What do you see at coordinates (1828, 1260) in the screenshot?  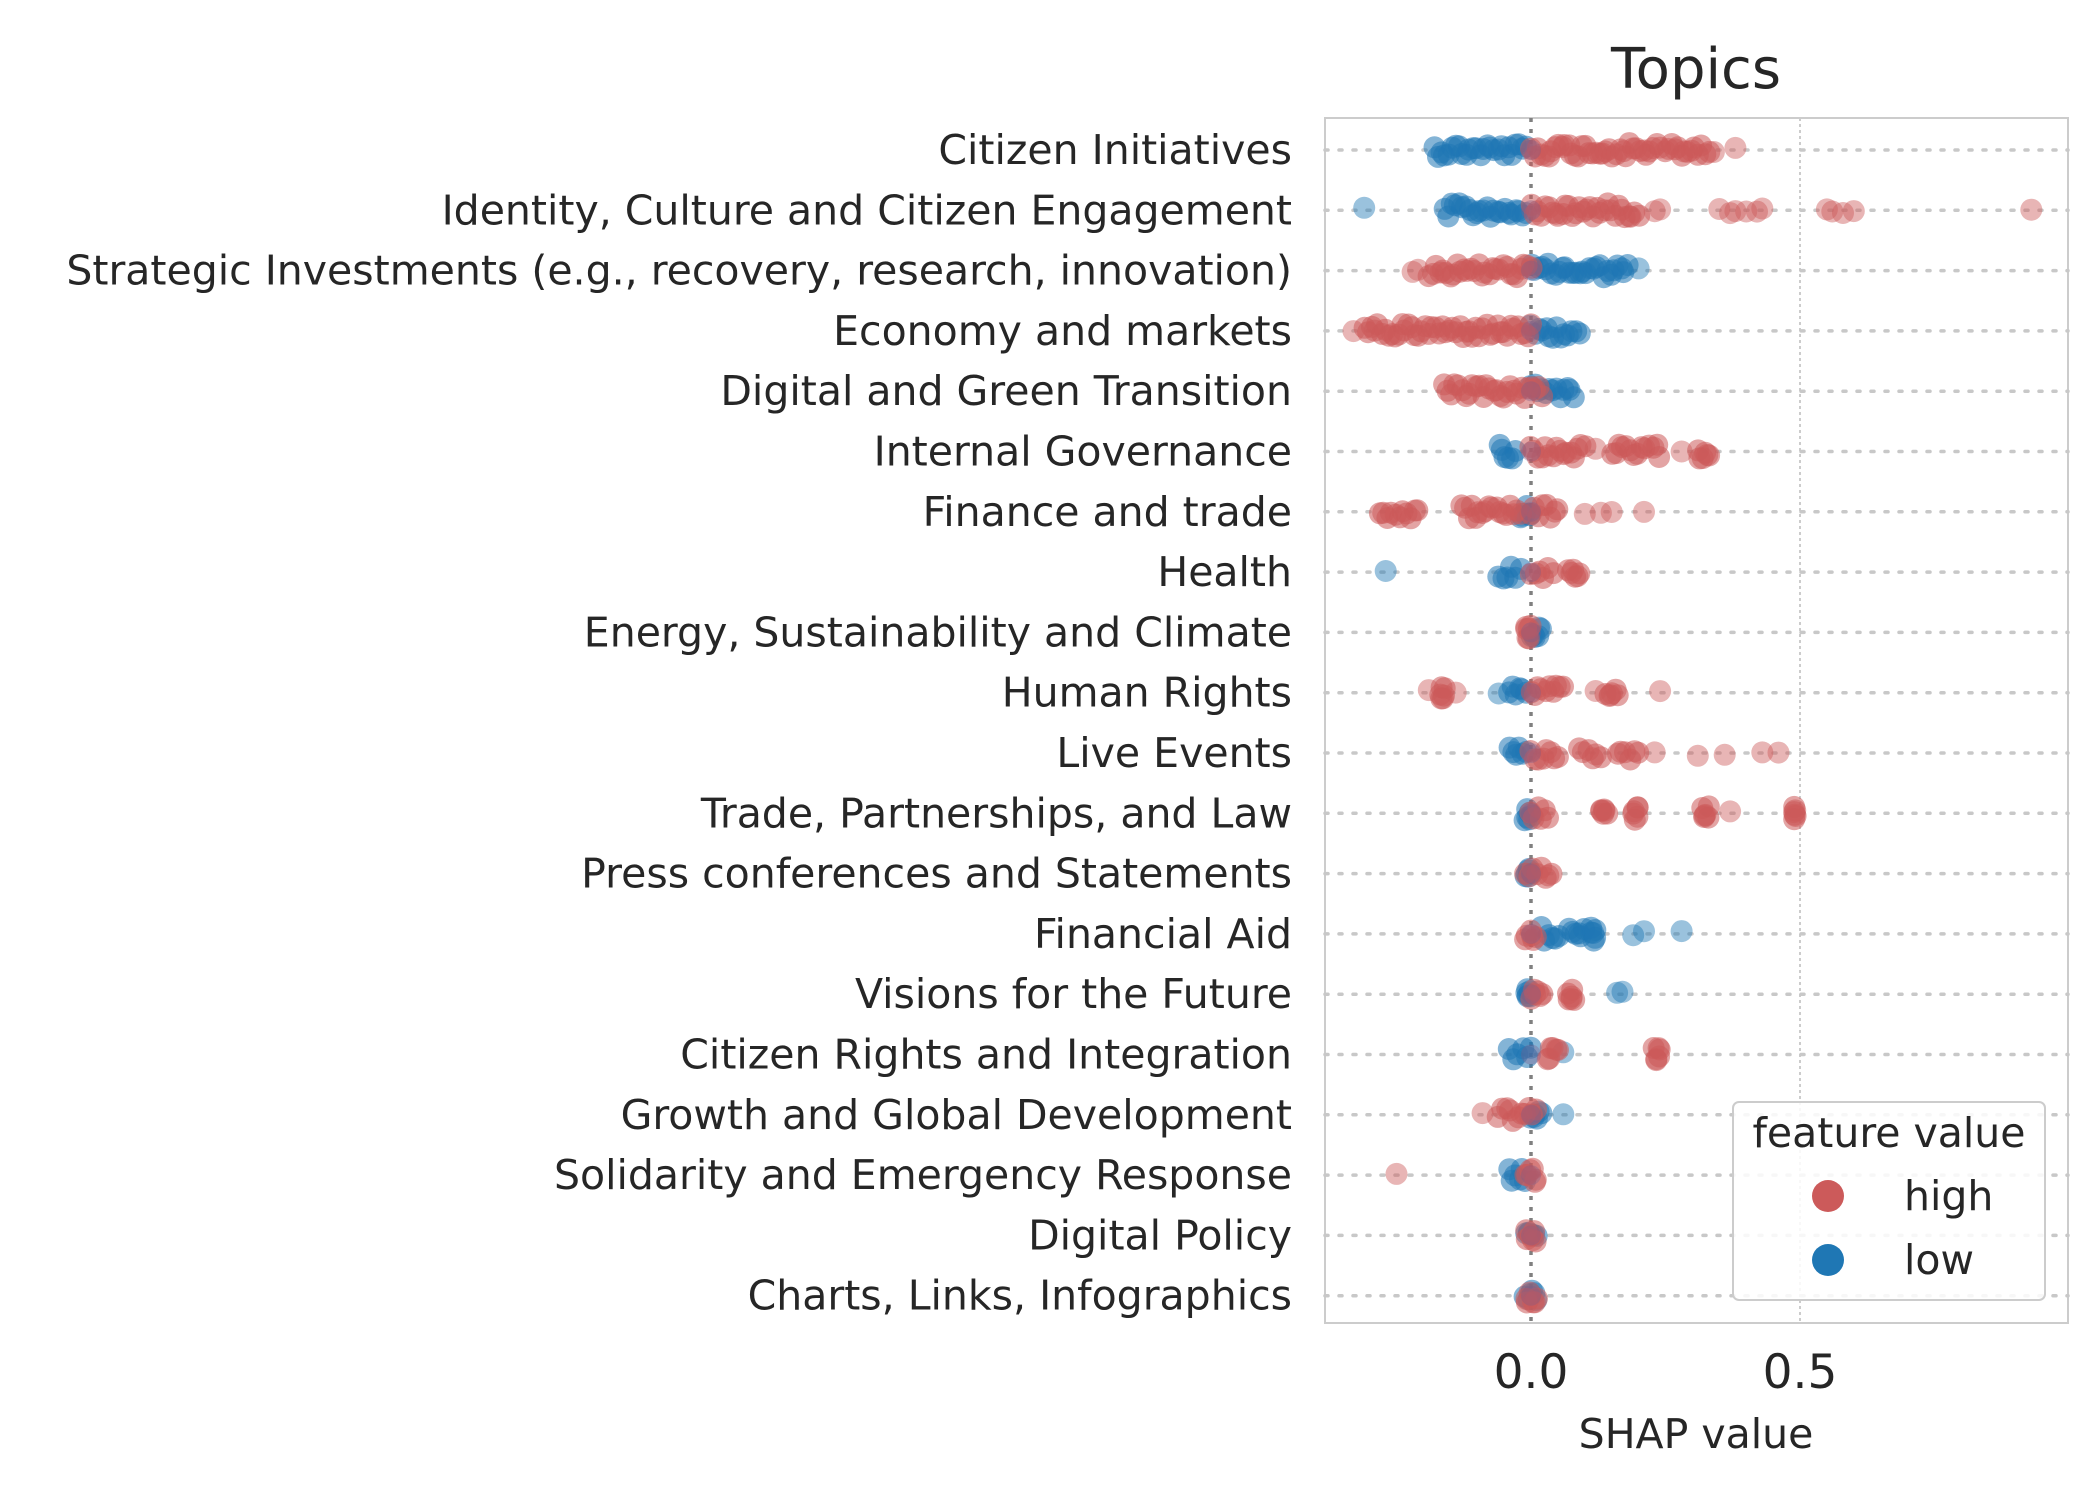 I see `legend-low-marker` at bounding box center [1828, 1260].